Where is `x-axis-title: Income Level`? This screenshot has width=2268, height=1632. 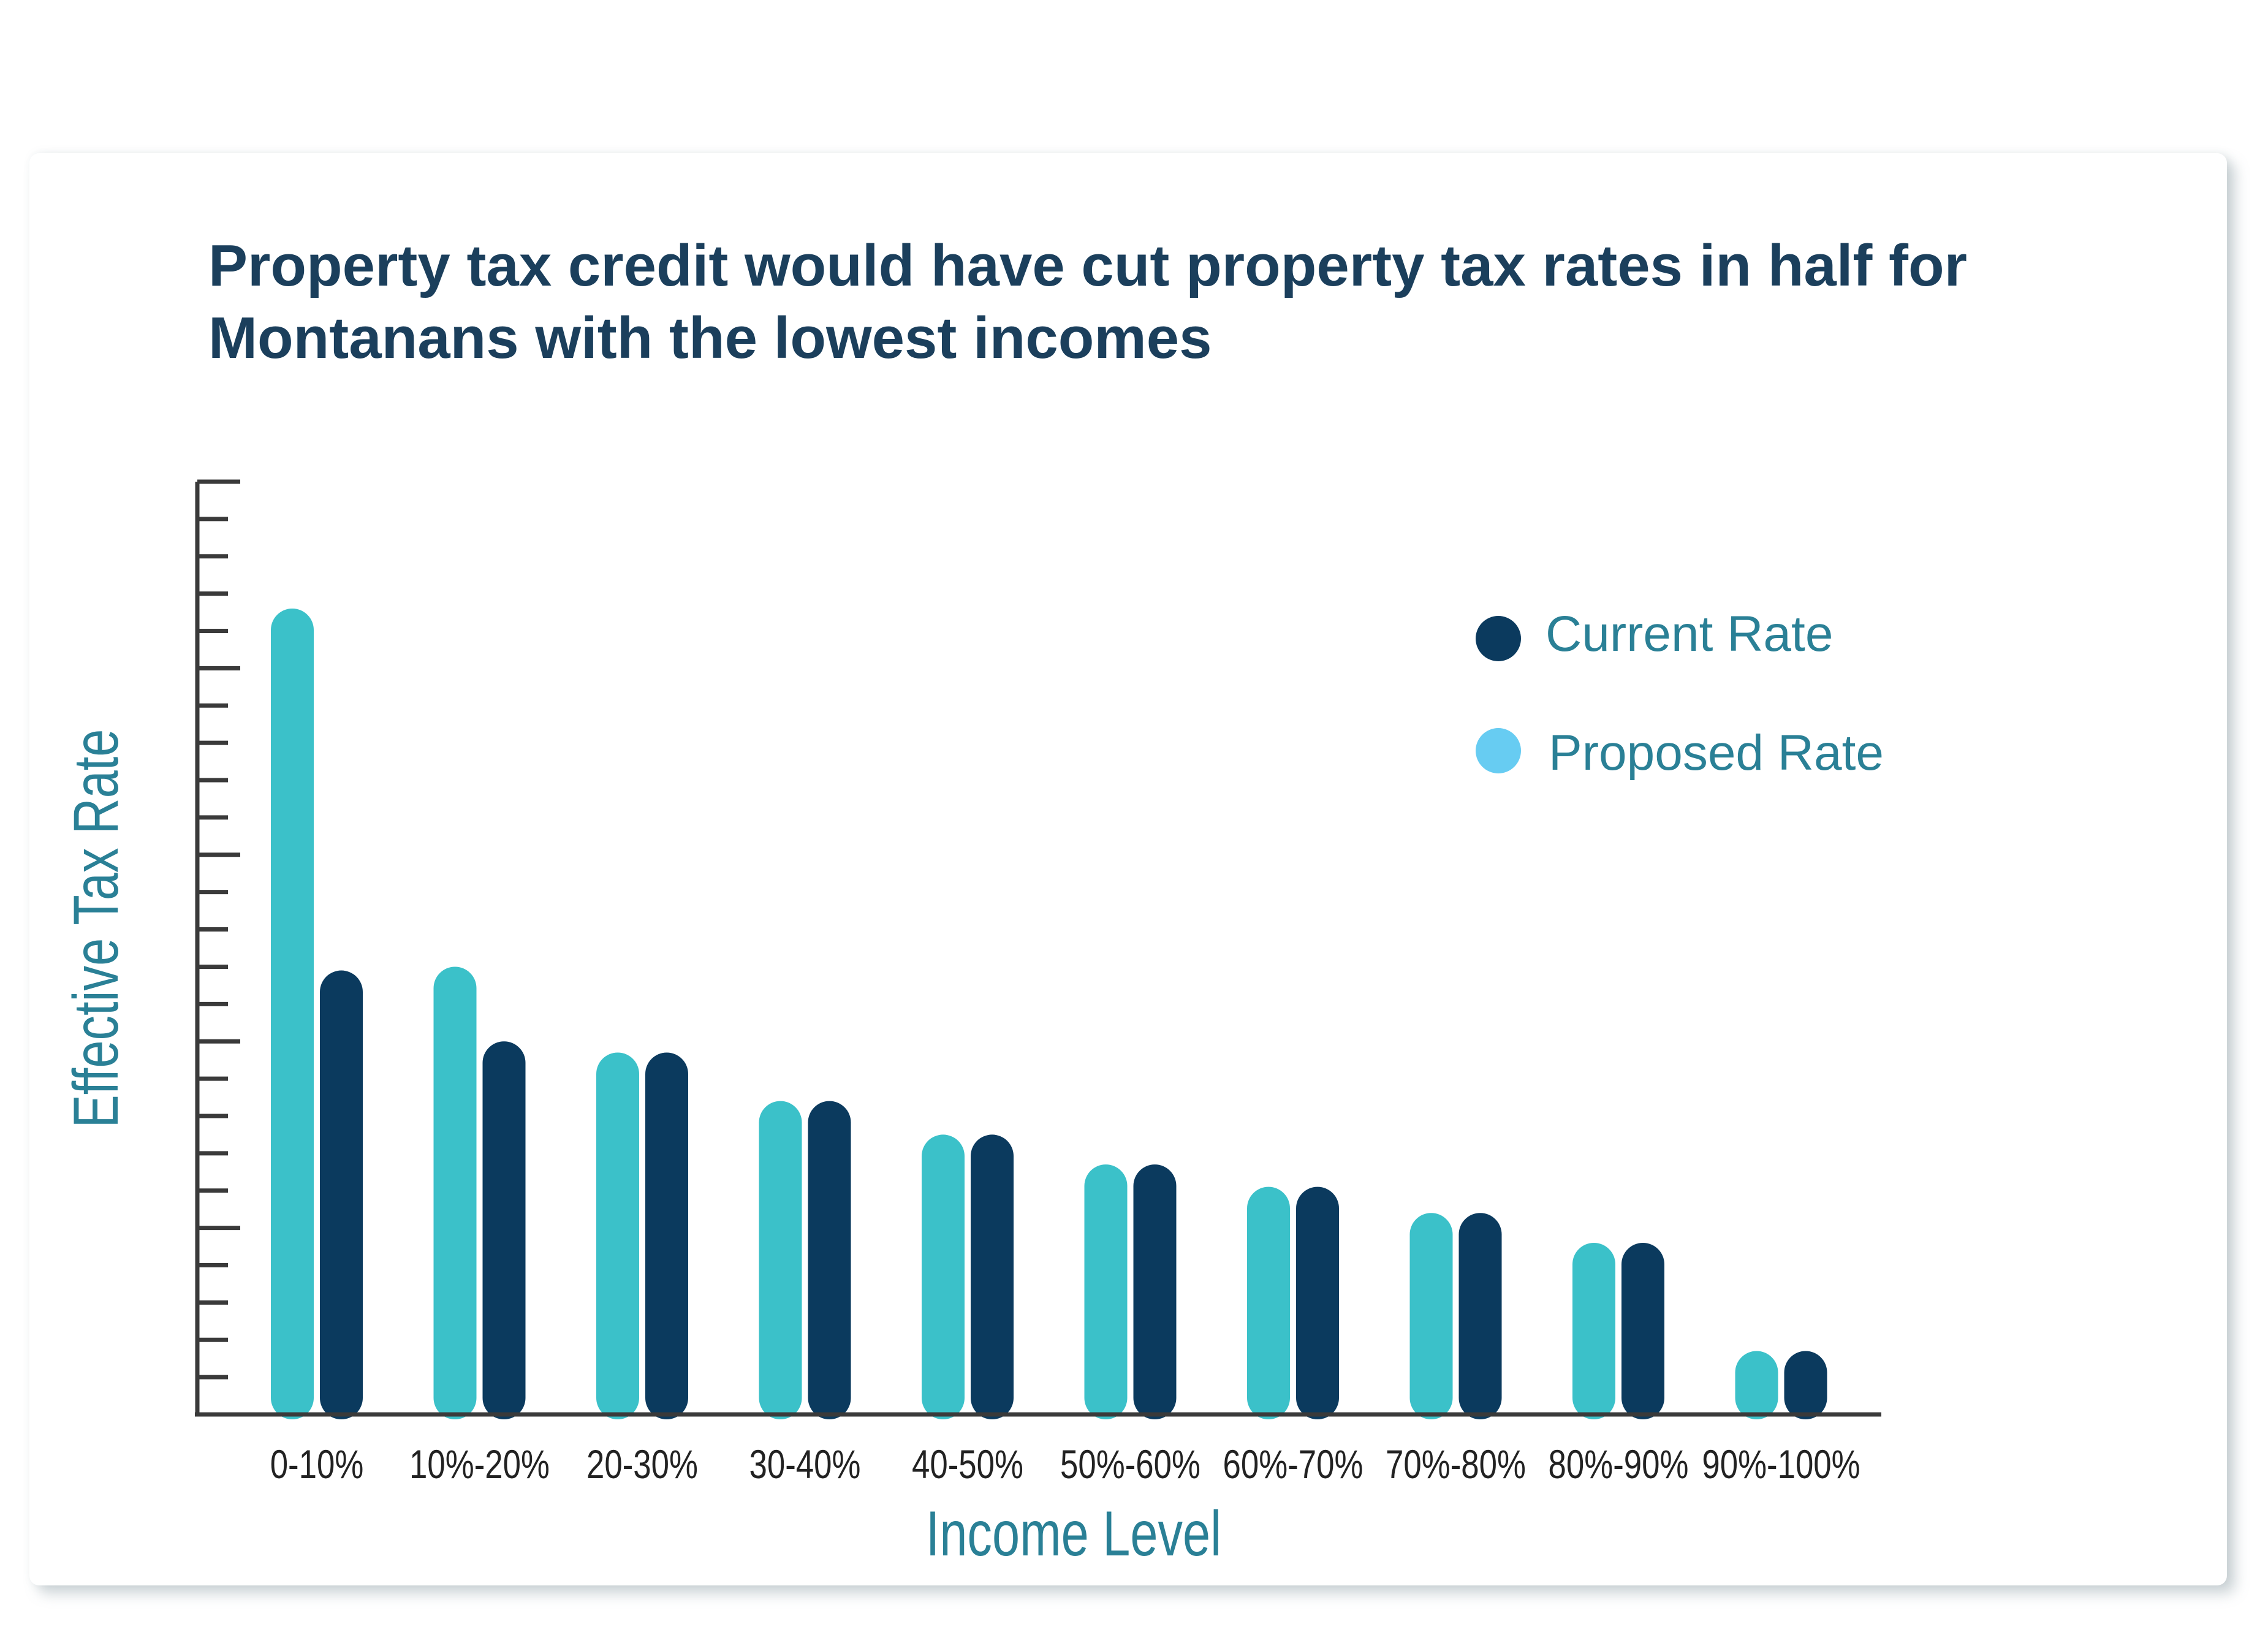 x-axis-title: Income Level is located at coordinates (1073, 1533).